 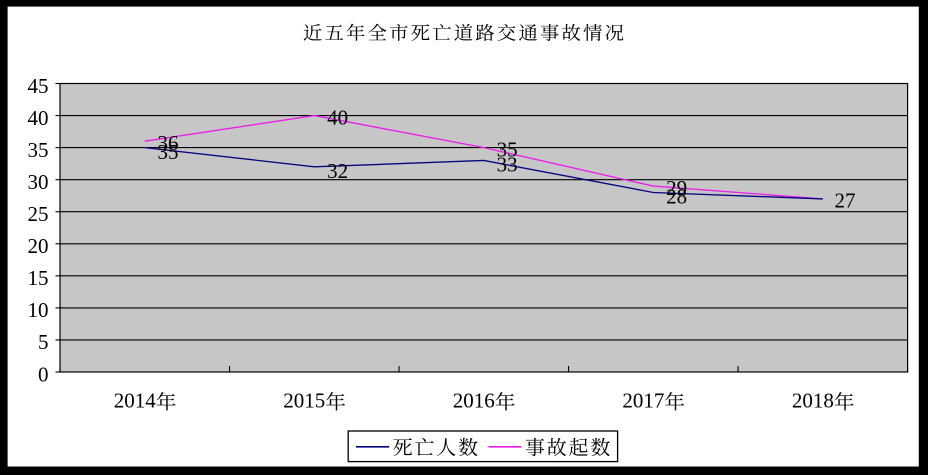 What do you see at coordinates (43, 374) in the screenshot?
I see `svg-text: 0` at bounding box center [43, 374].